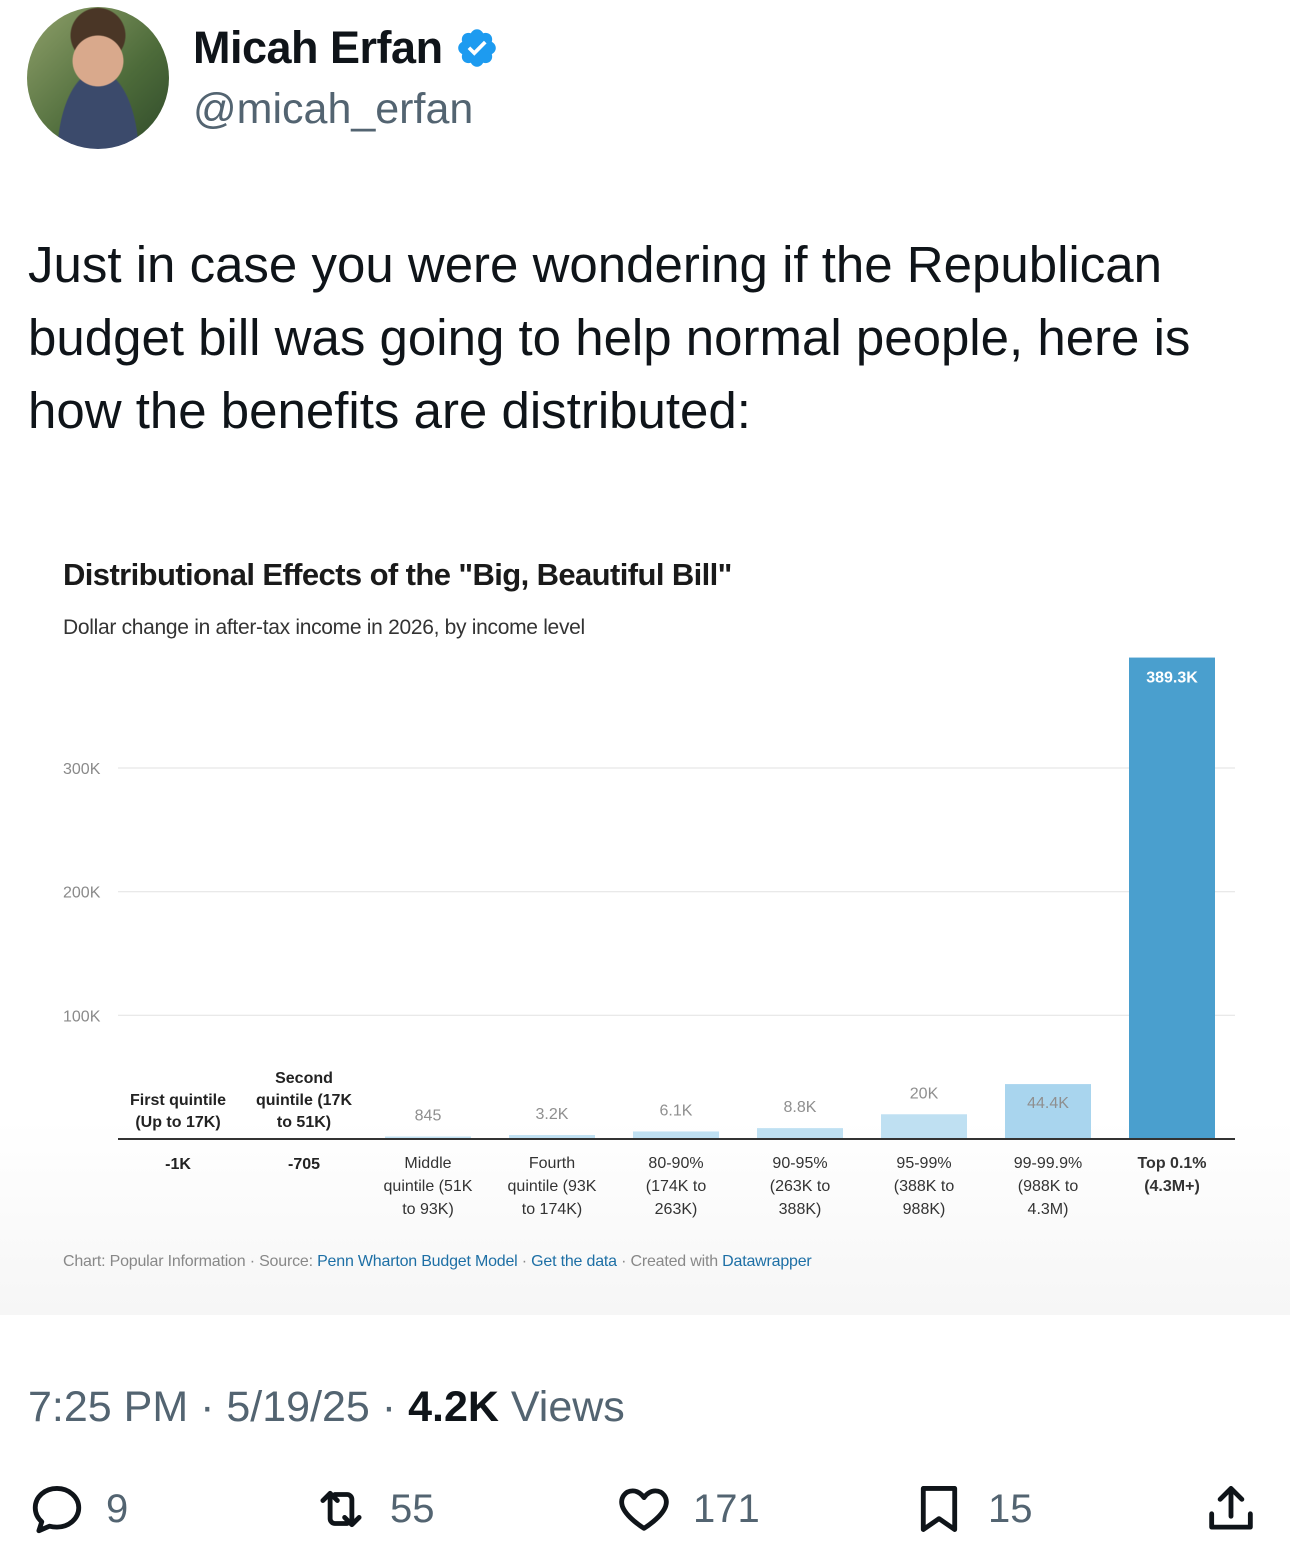 Image resolution: width=1290 pixels, height=1555 pixels. I want to click on category-label: First quintile, so click(178, 1100).